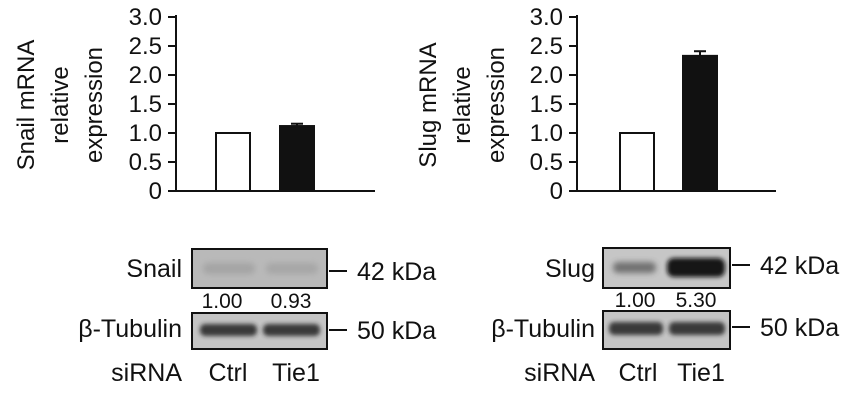 The width and height of the screenshot is (866, 410). I want to click on target-label: Slug, so click(570, 269).